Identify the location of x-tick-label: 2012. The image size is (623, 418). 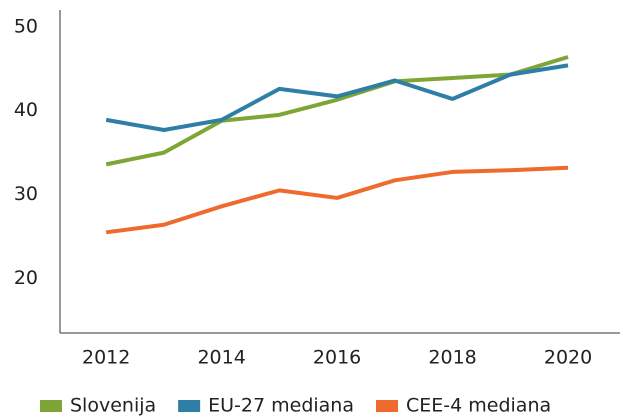
(106, 358).